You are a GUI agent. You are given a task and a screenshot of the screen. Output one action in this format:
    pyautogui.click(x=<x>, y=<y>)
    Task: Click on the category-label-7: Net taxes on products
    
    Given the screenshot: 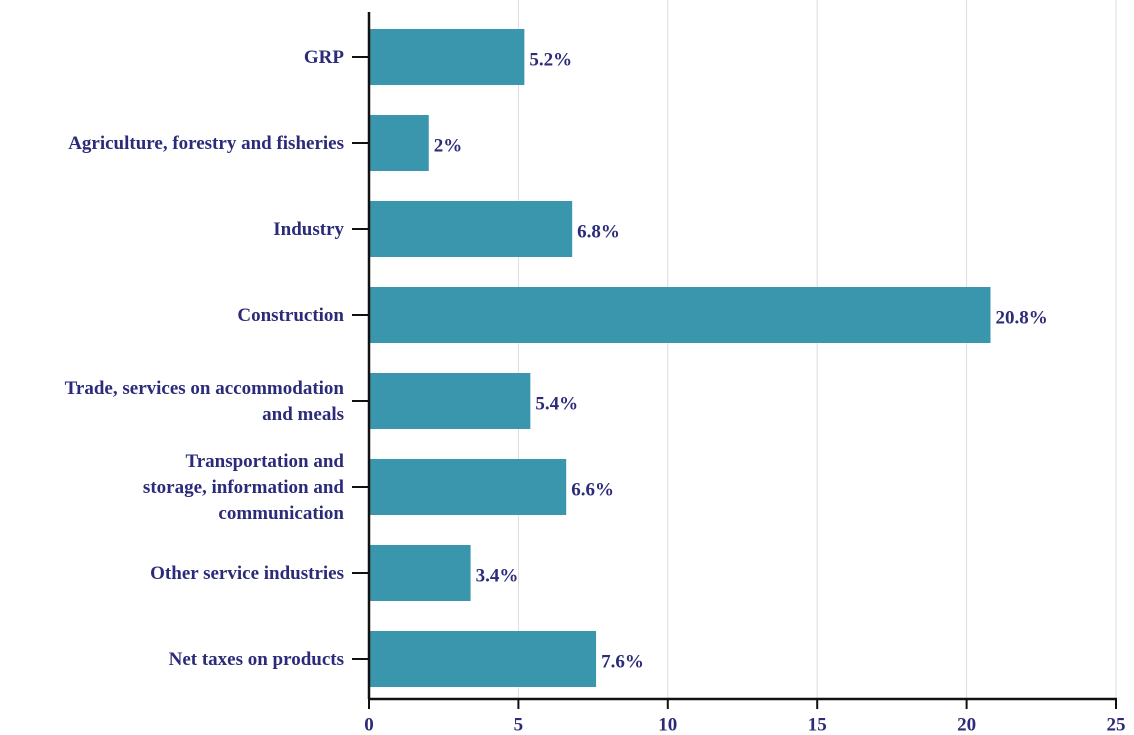 What is the action you would take?
    pyautogui.click(x=256, y=659)
    